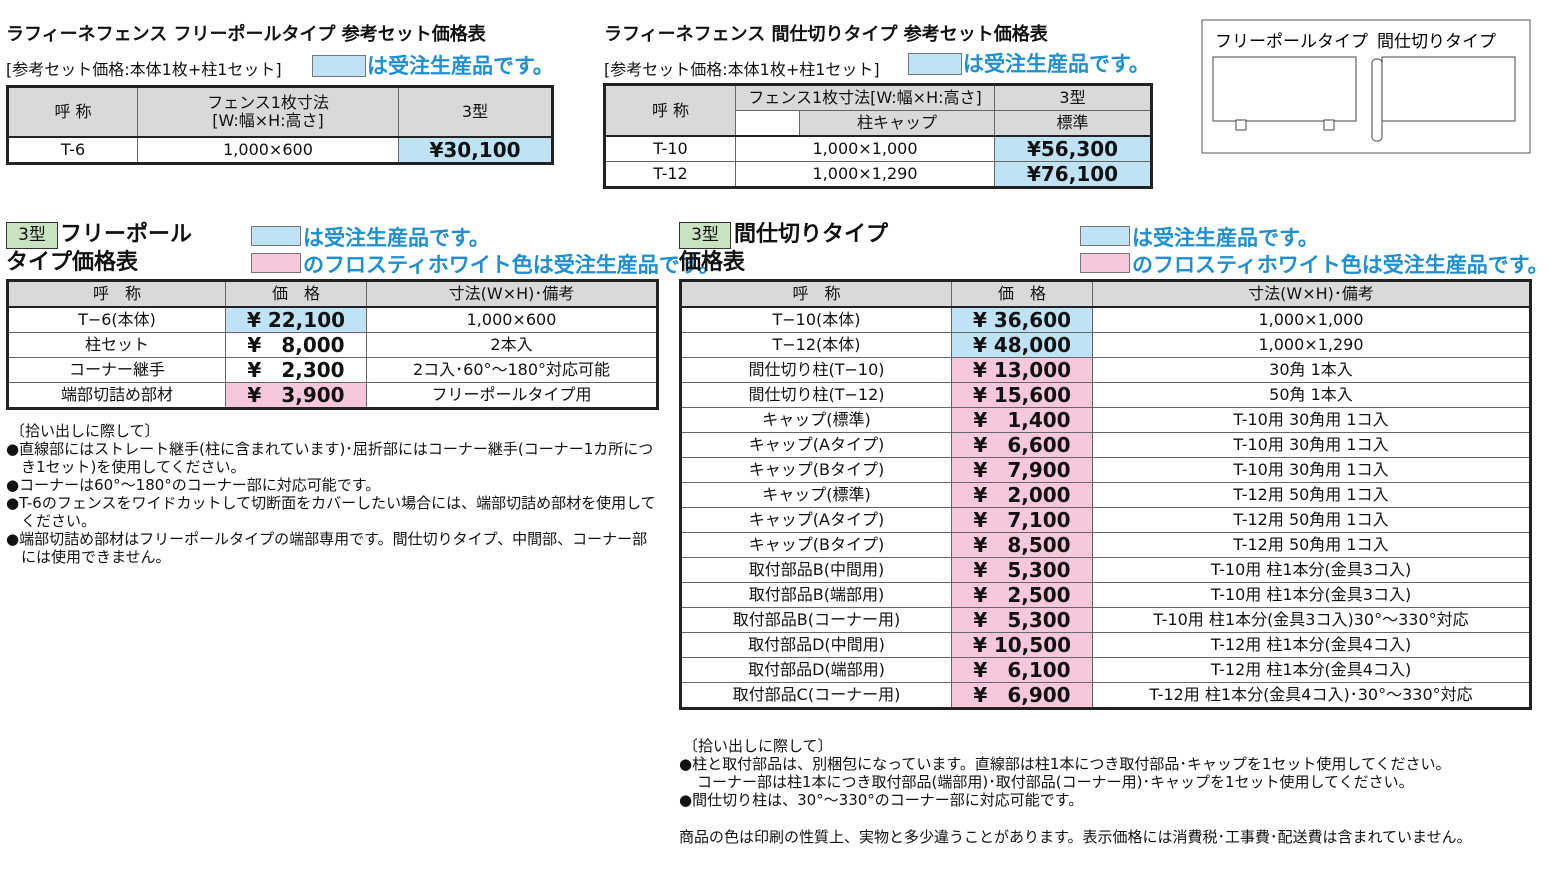 The width and height of the screenshot is (1551, 875). I want to click on table-row: 取付部品D(中間用) ¥ 10,500 T-12用 柱1本分(金具4コ入), so click(1105, 645).